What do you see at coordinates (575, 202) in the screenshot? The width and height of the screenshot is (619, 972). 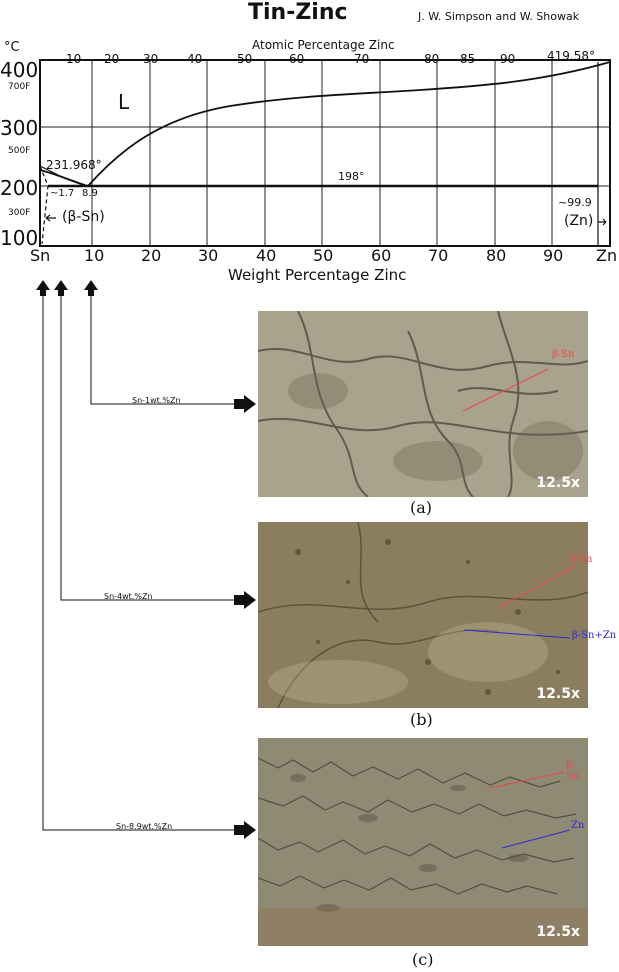 I see `zn-solvus-label: ~99.9` at bounding box center [575, 202].